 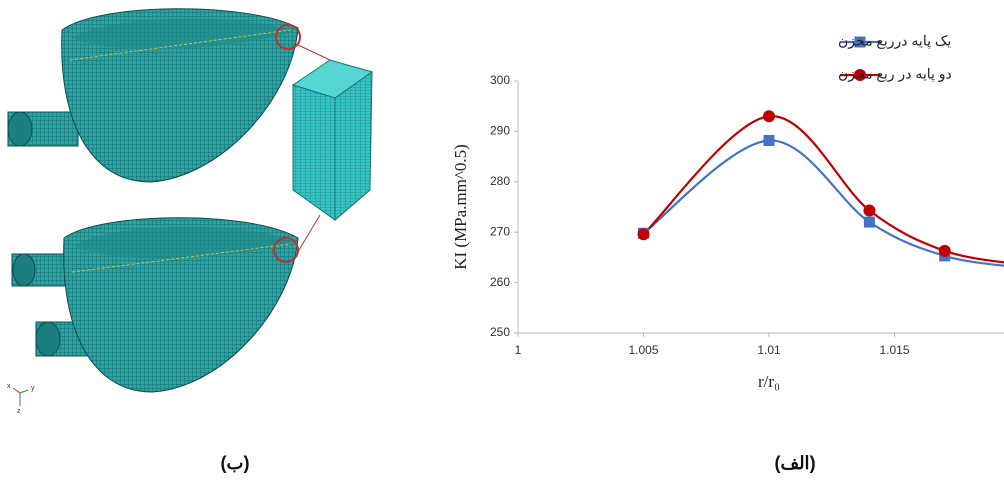 I want to click on axis-triad, so click(x=20, y=397).